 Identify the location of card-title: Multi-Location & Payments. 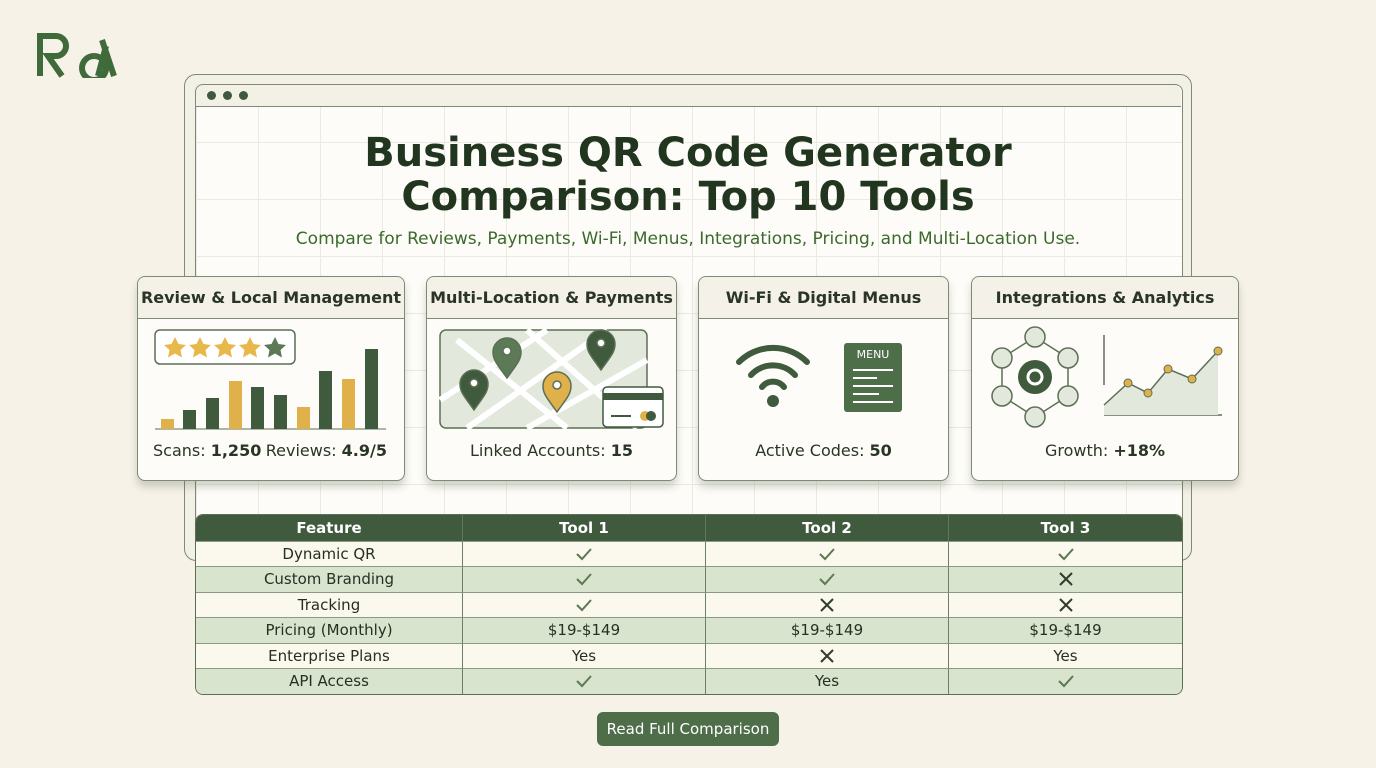
(551, 298).